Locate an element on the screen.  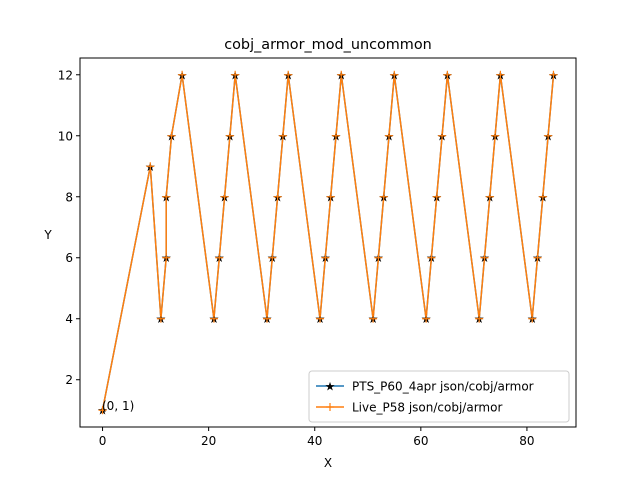
y-tick-label: 12 is located at coordinates (65, 75).